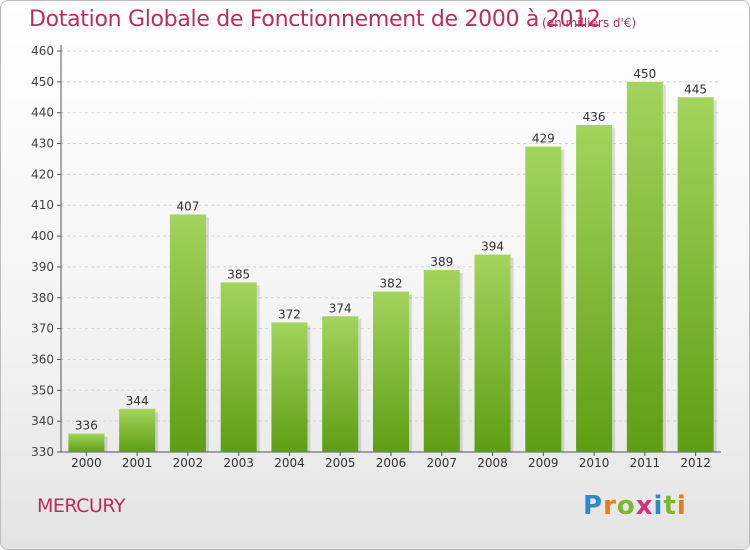  What do you see at coordinates (81, 506) in the screenshot?
I see `commune-name: MERCURY` at bounding box center [81, 506].